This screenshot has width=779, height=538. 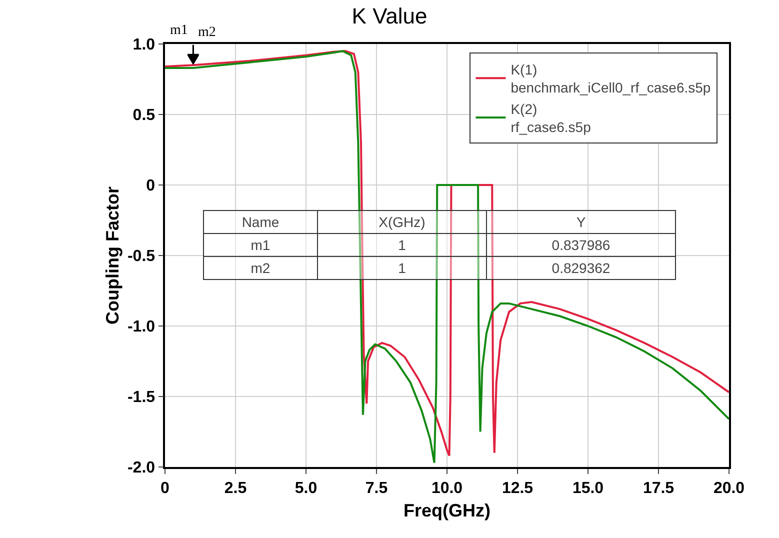 What do you see at coordinates (141, 257) in the screenshot?
I see `y-tick-label: -0.5` at bounding box center [141, 257].